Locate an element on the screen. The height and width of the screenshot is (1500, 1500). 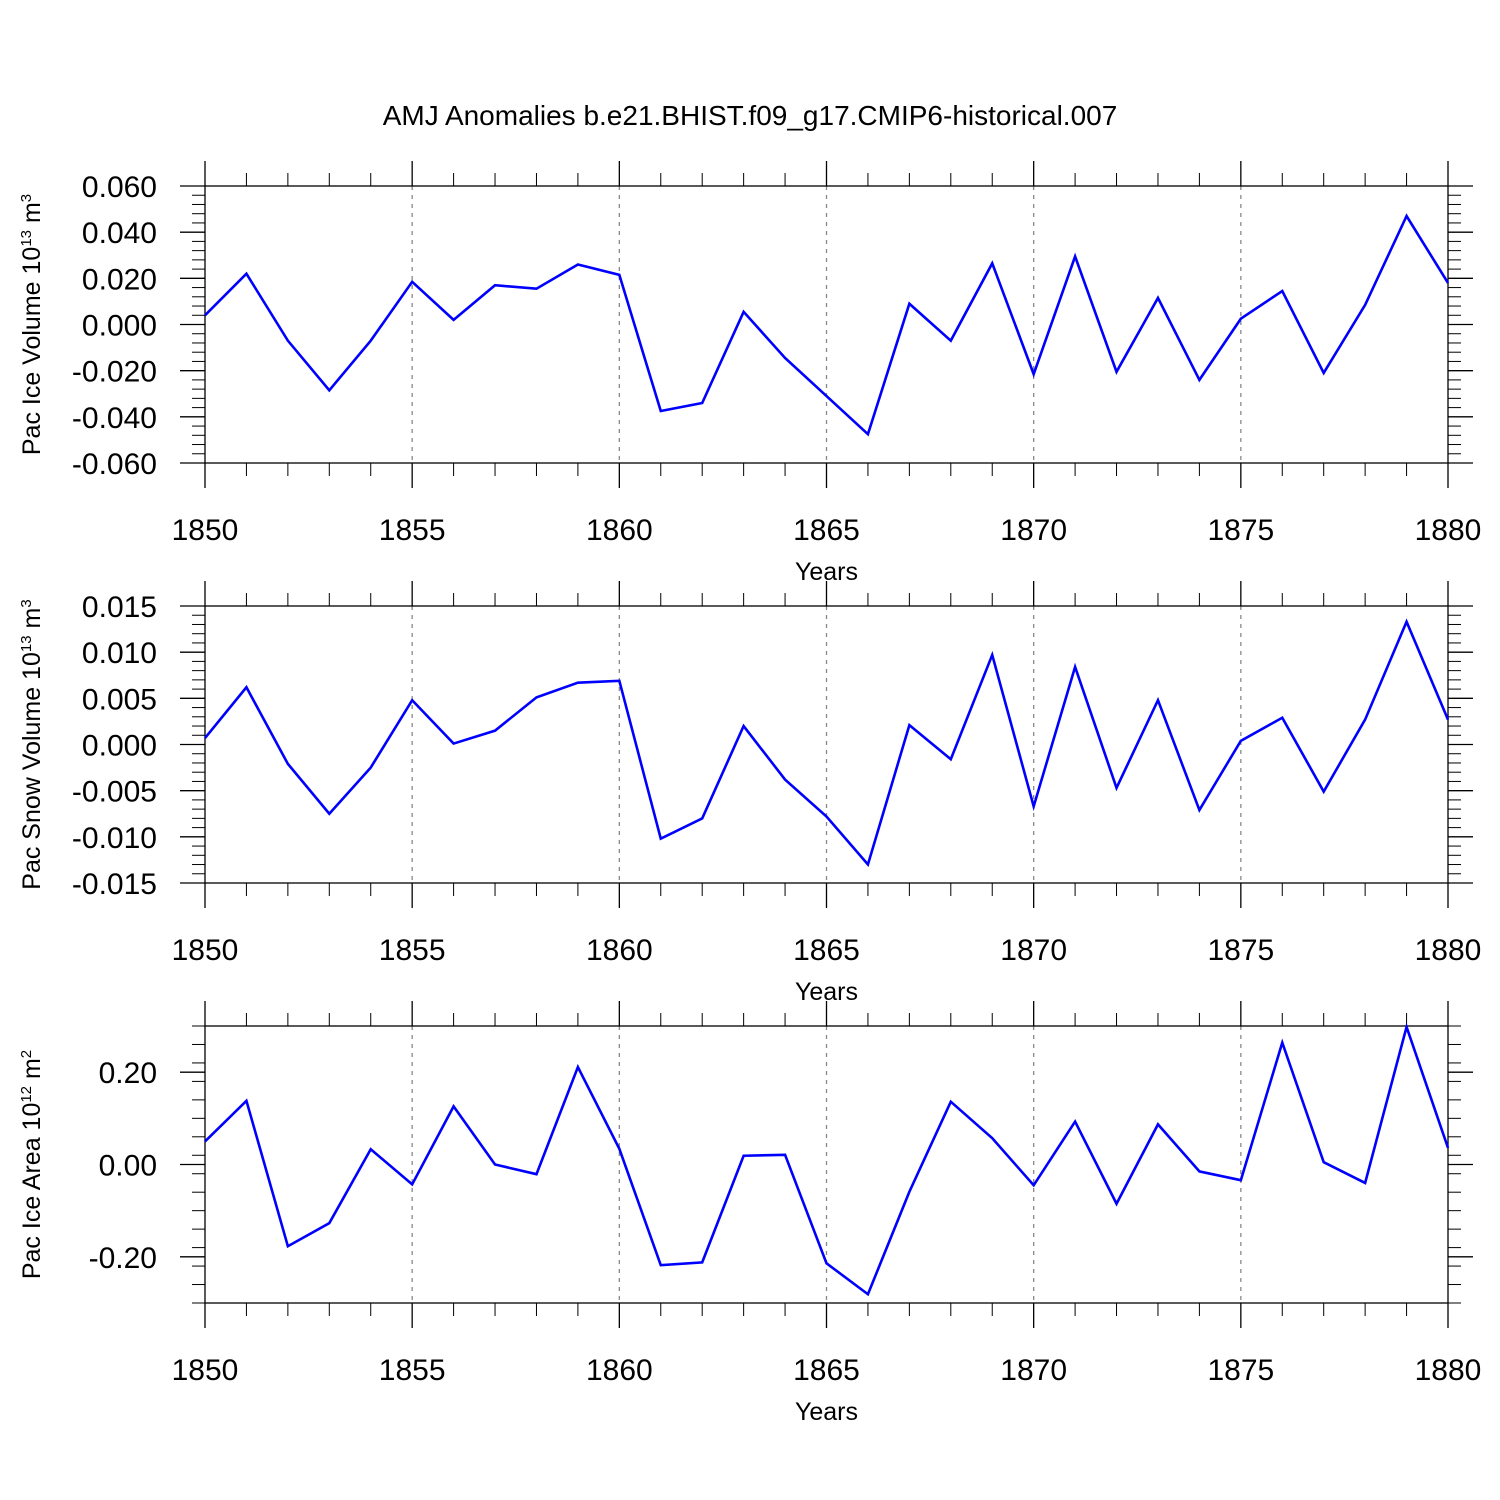
y-tick-label: -0.020 is located at coordinates (114, 372).